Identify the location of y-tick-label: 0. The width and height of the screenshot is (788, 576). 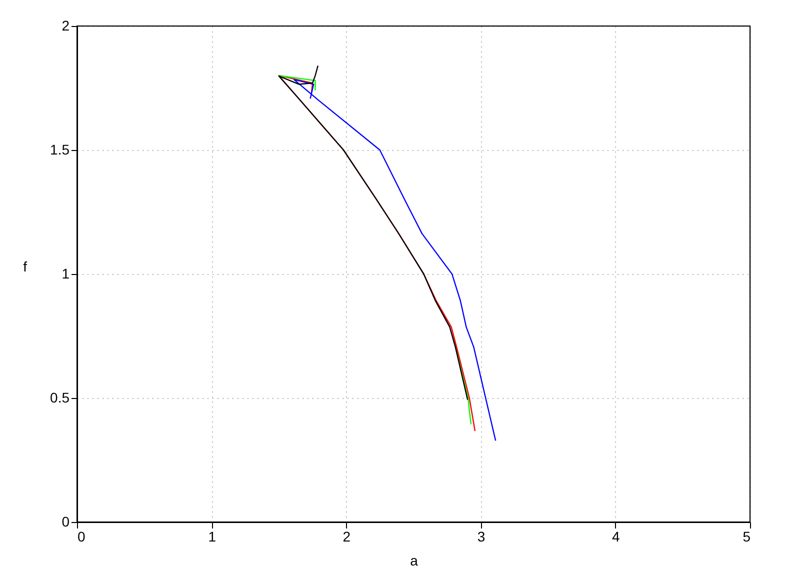
(66, 522).